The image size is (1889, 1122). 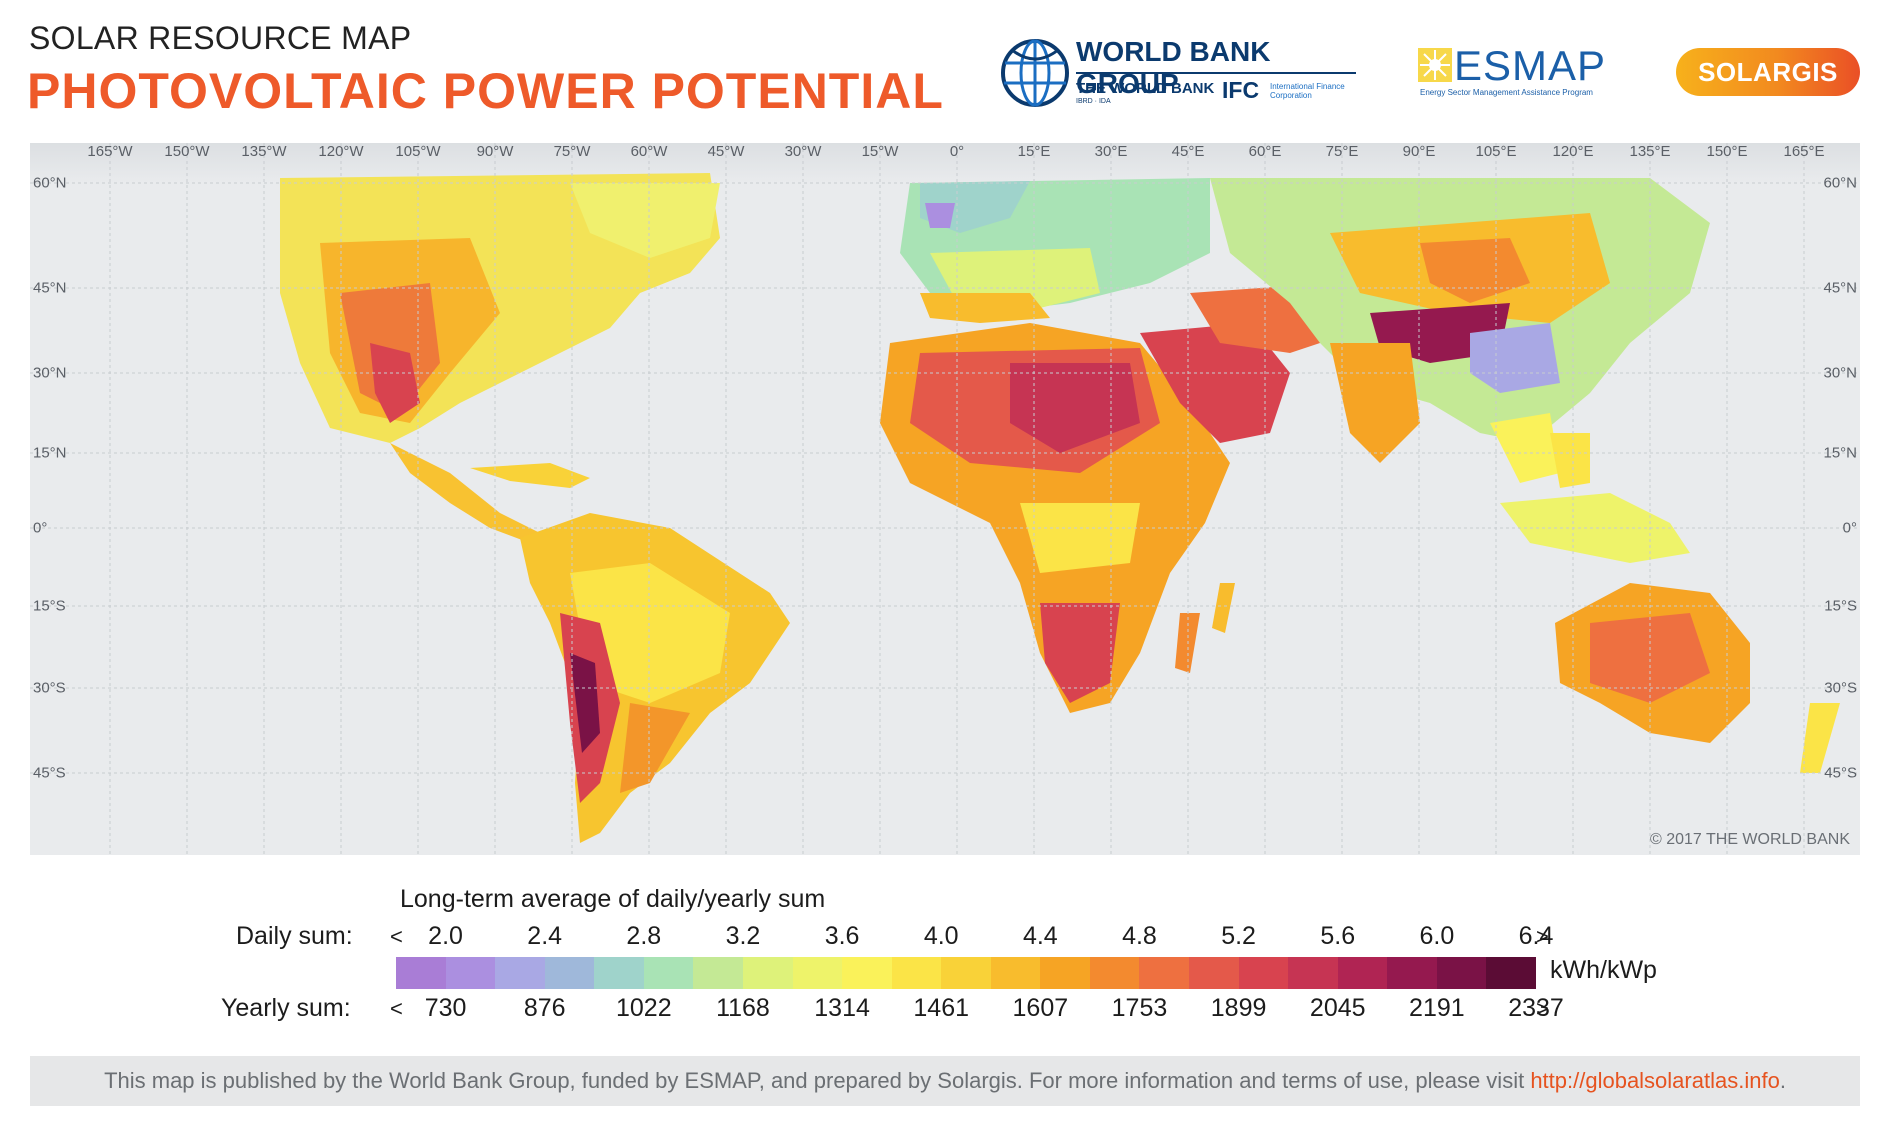 What do you see at coordinates (1342, 151) in the screenshot?
I see `longitude-label: 75°E` at bounding box center [1342, 151].